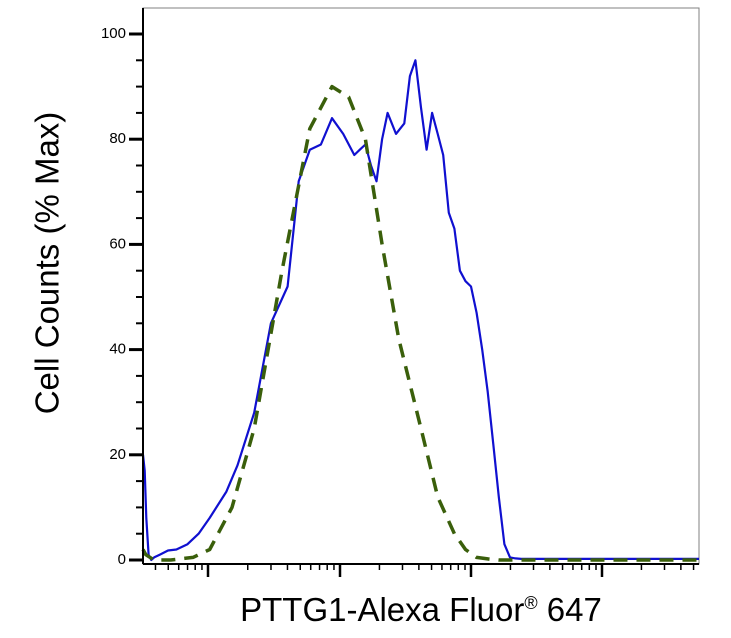  Describe the element at coordinates (117, 243) in the screenshot. I see `y-tick-label: 60` at that location.